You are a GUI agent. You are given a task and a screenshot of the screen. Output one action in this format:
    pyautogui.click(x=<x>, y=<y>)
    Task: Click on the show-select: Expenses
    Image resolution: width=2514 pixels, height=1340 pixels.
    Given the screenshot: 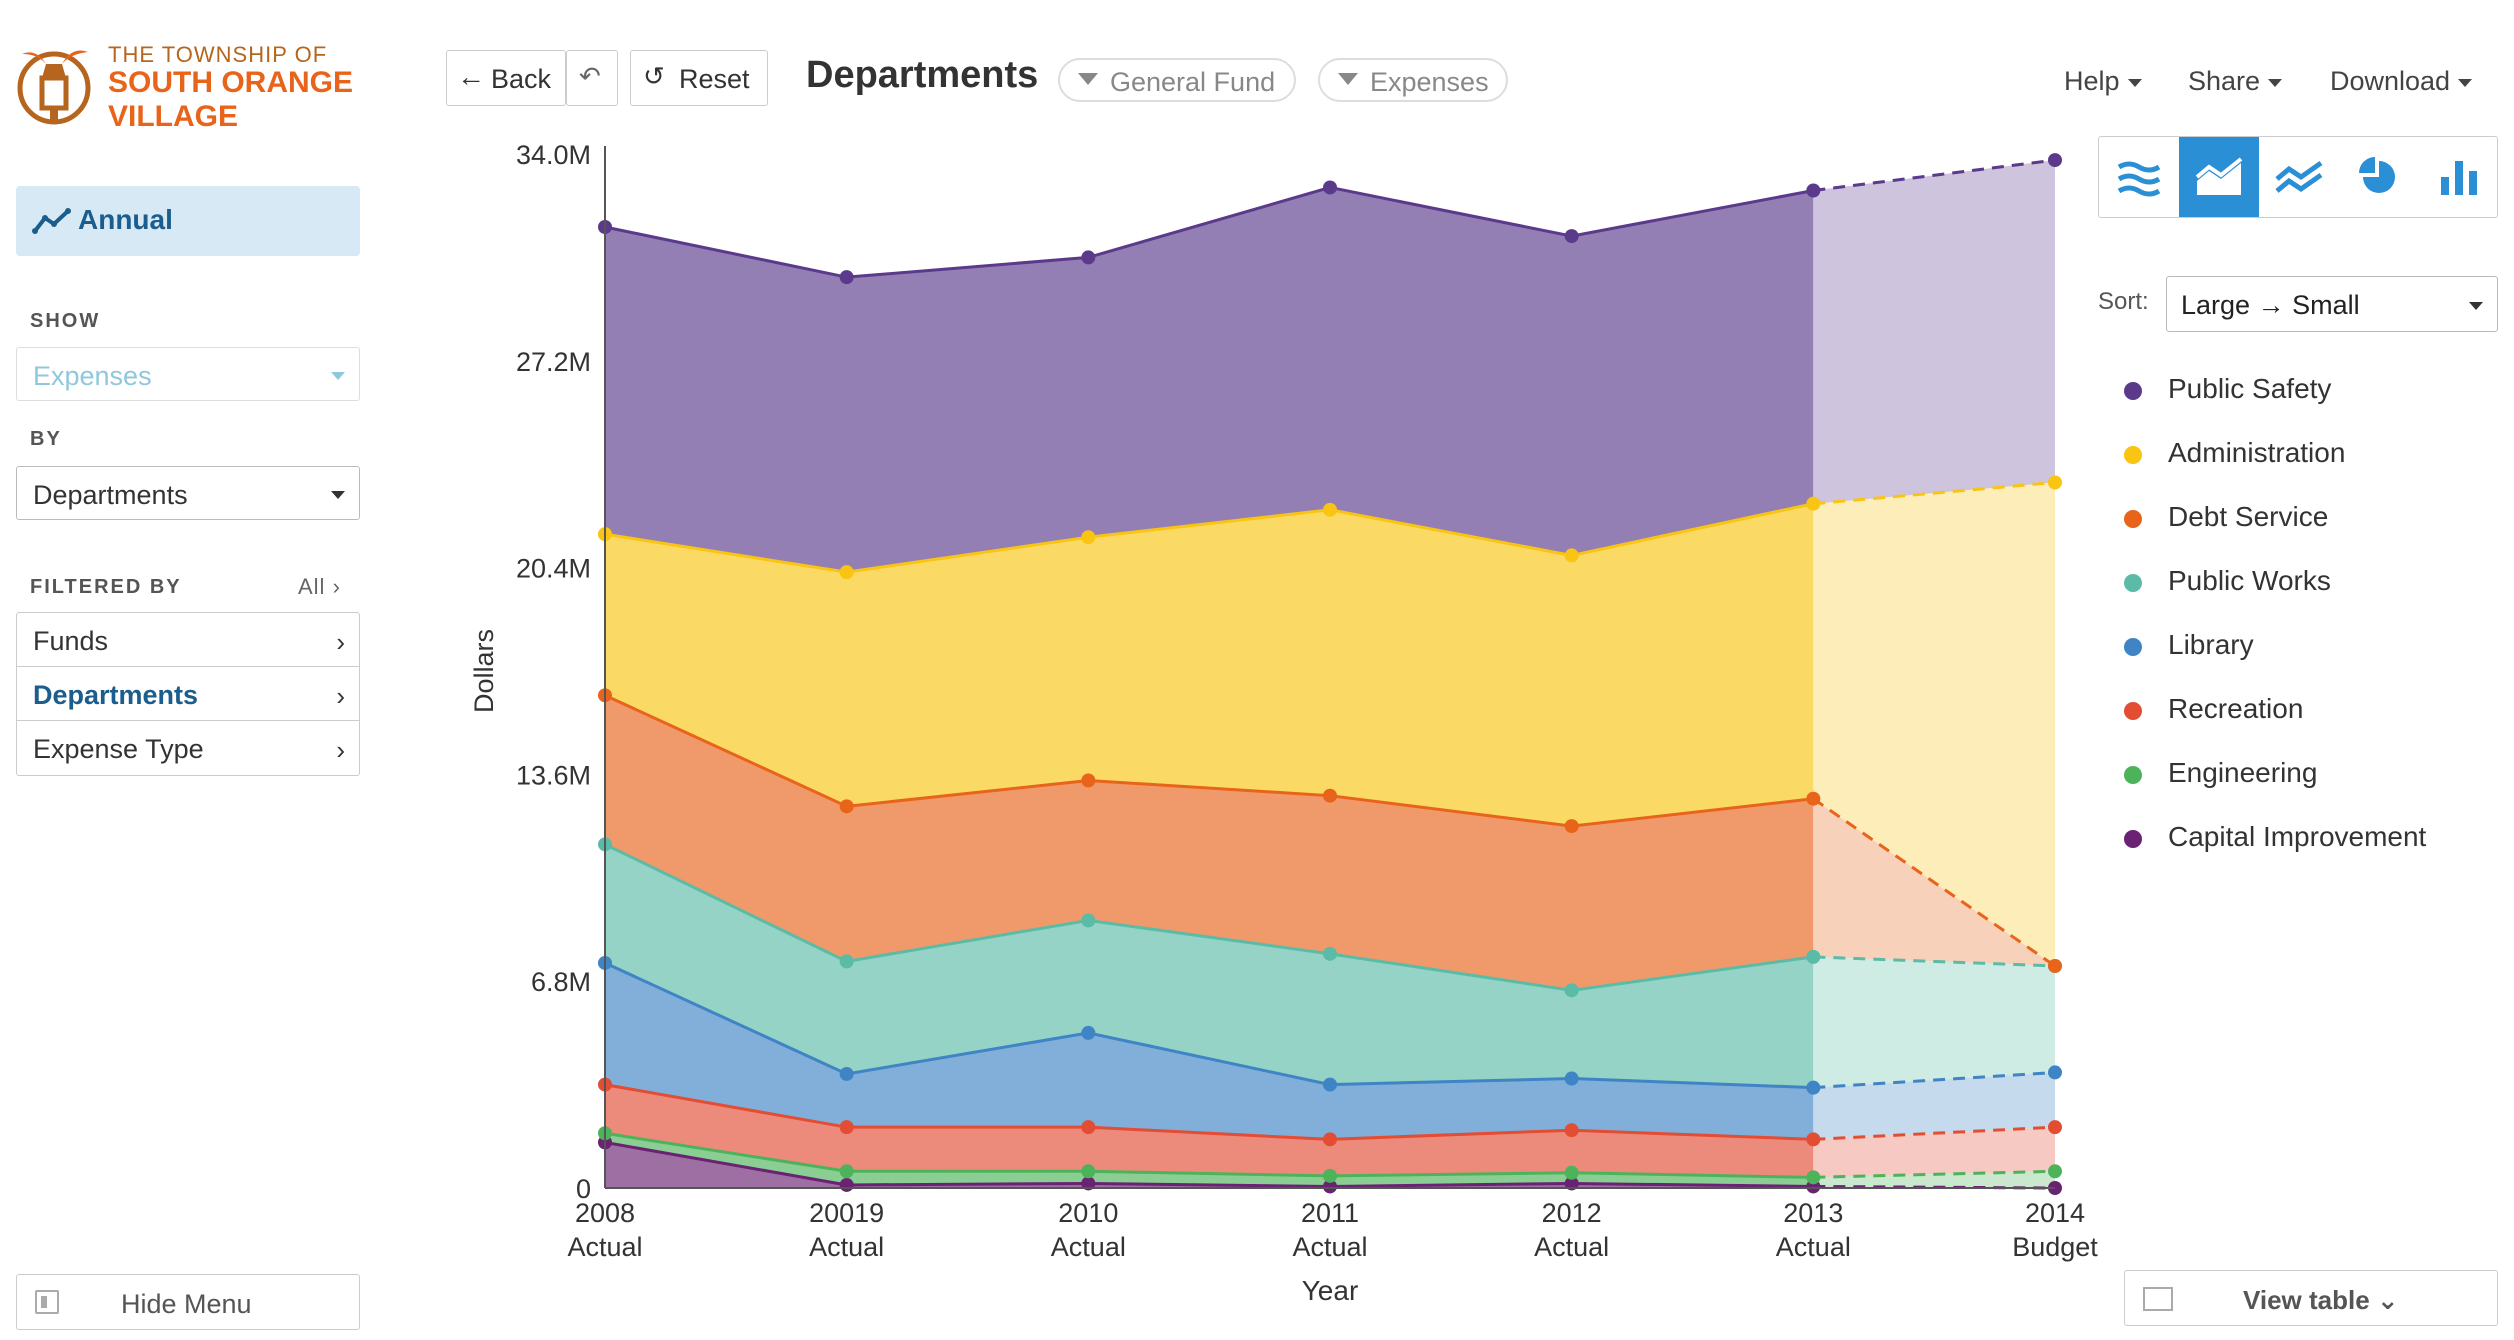 What is the action you would take?
    pyautogui.click(x=188, y=374)
    